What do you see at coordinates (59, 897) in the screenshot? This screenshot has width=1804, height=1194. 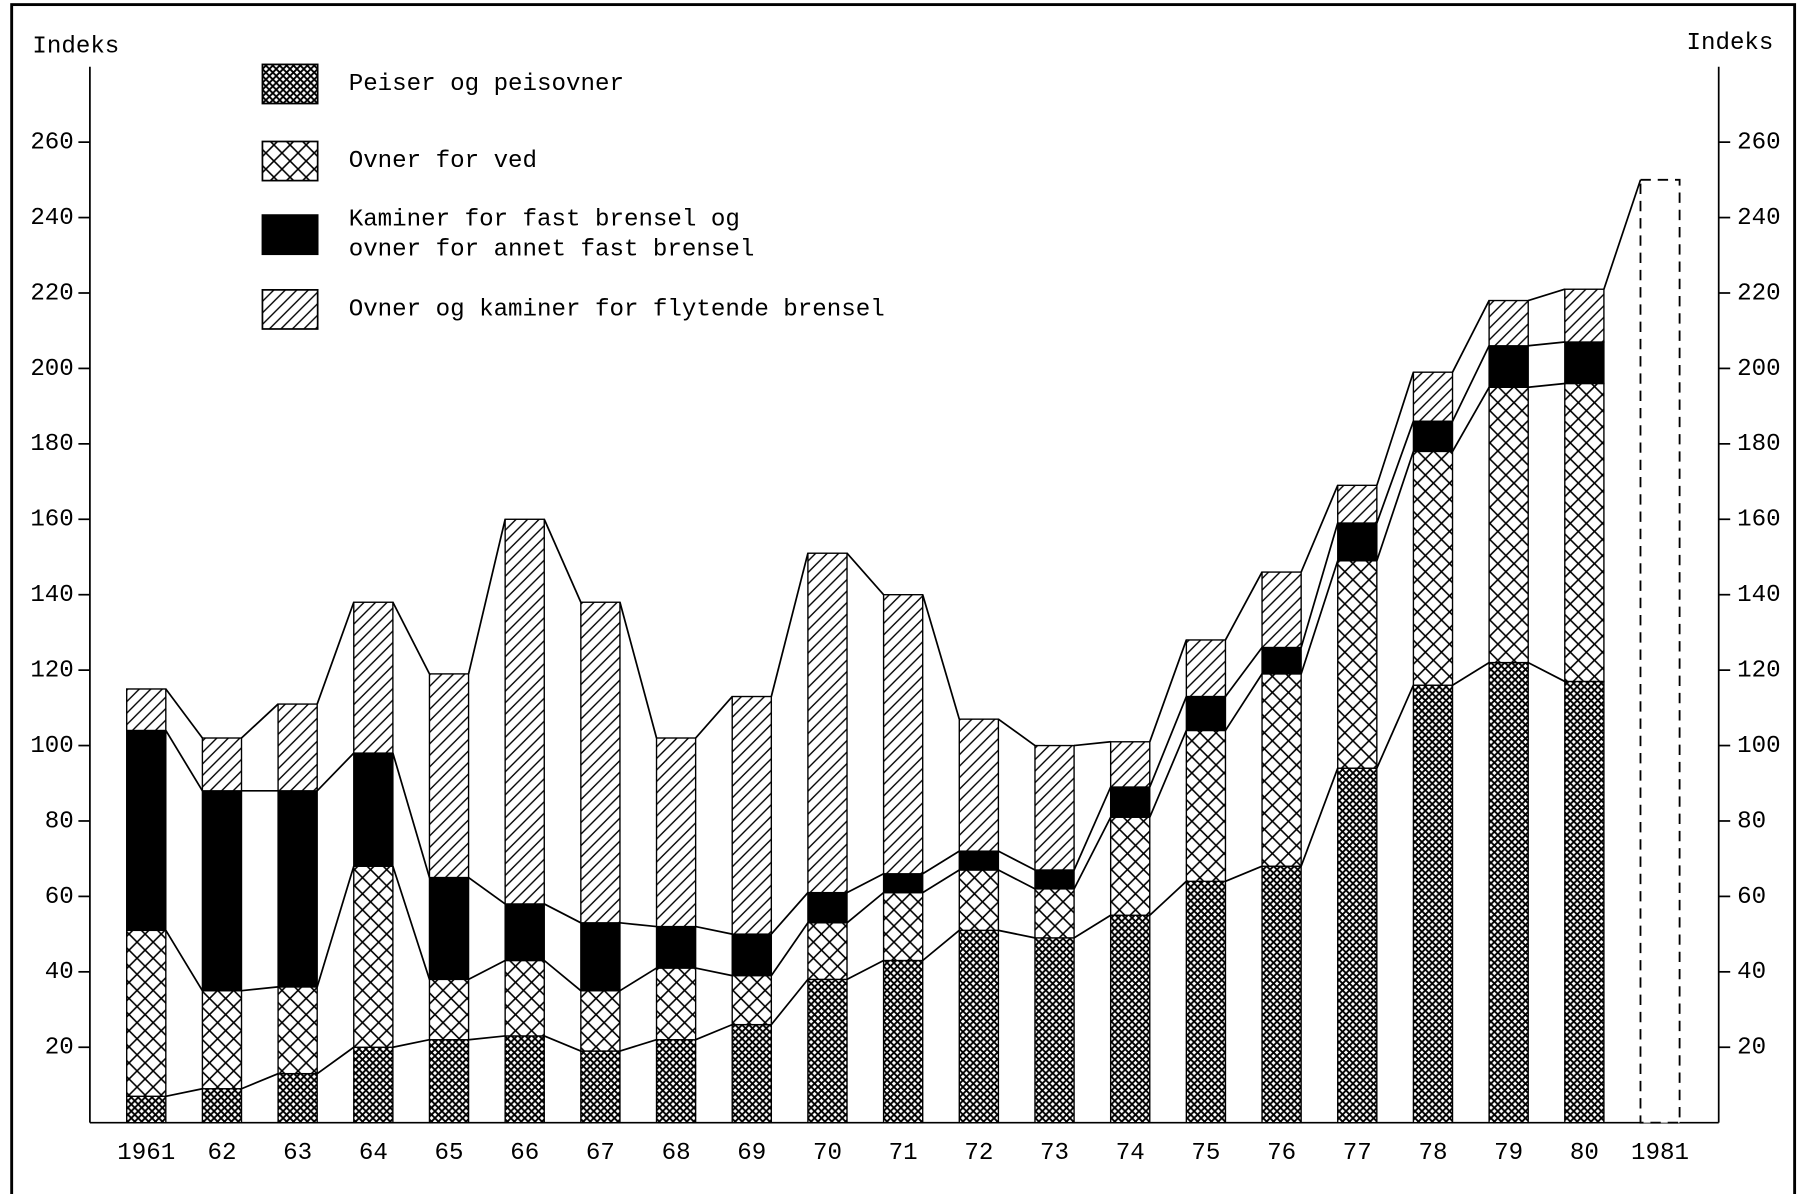 I see `y-tick-label: 60` at bounding box center [59, 897].